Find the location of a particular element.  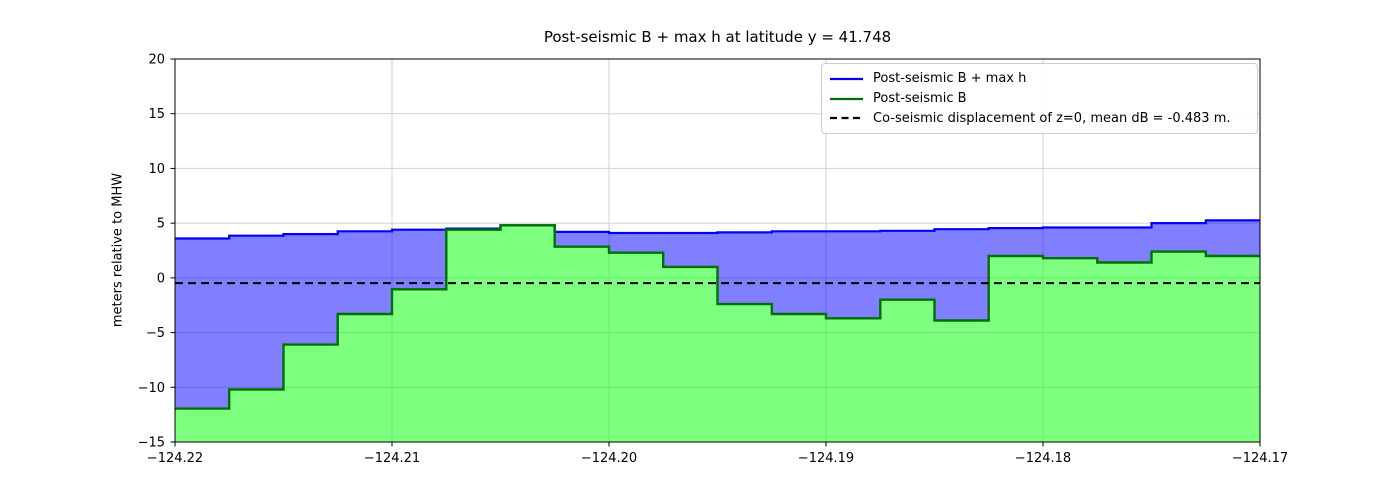

legend-label: Post-seismic B + max h is located at coordinates (950, 79).